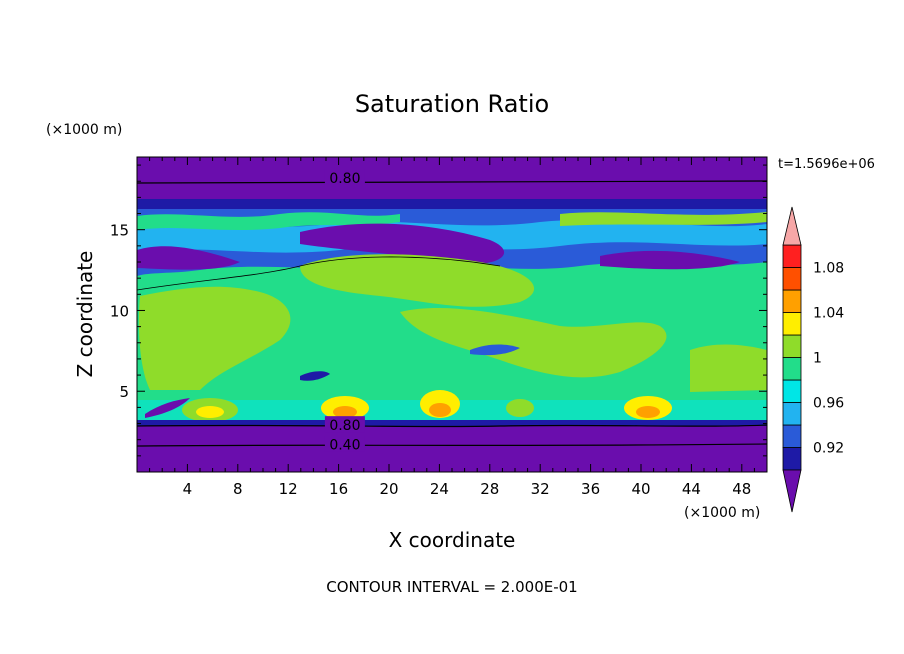 This screenshot has width=904, height=654. I want to click on y-unit-label: (×1000 m), so click(84, 130).